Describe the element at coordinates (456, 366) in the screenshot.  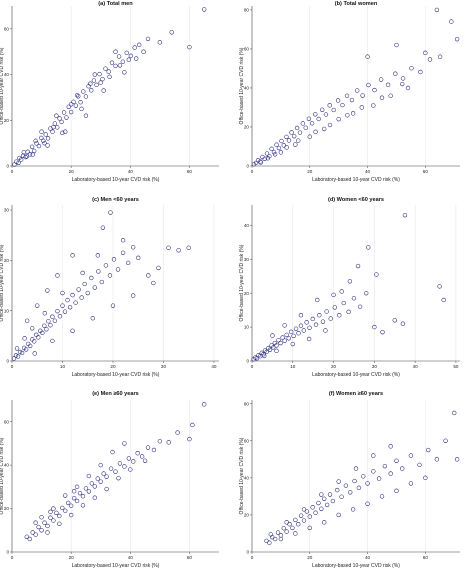
I see `x-tick-label: 50` at that location.